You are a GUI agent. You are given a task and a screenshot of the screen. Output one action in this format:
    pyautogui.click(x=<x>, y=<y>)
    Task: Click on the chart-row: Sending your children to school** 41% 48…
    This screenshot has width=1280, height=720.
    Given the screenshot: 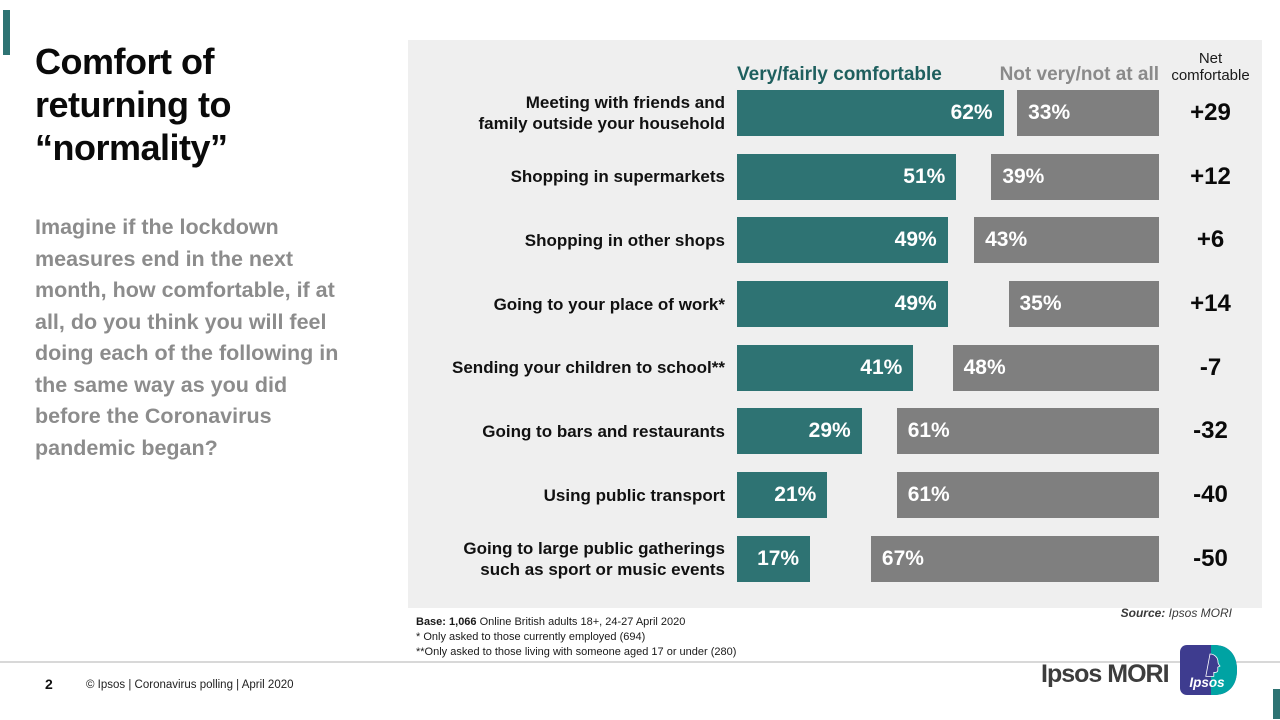 What is the action you would take?
    pyautogui.click(x=835, y=367)
    